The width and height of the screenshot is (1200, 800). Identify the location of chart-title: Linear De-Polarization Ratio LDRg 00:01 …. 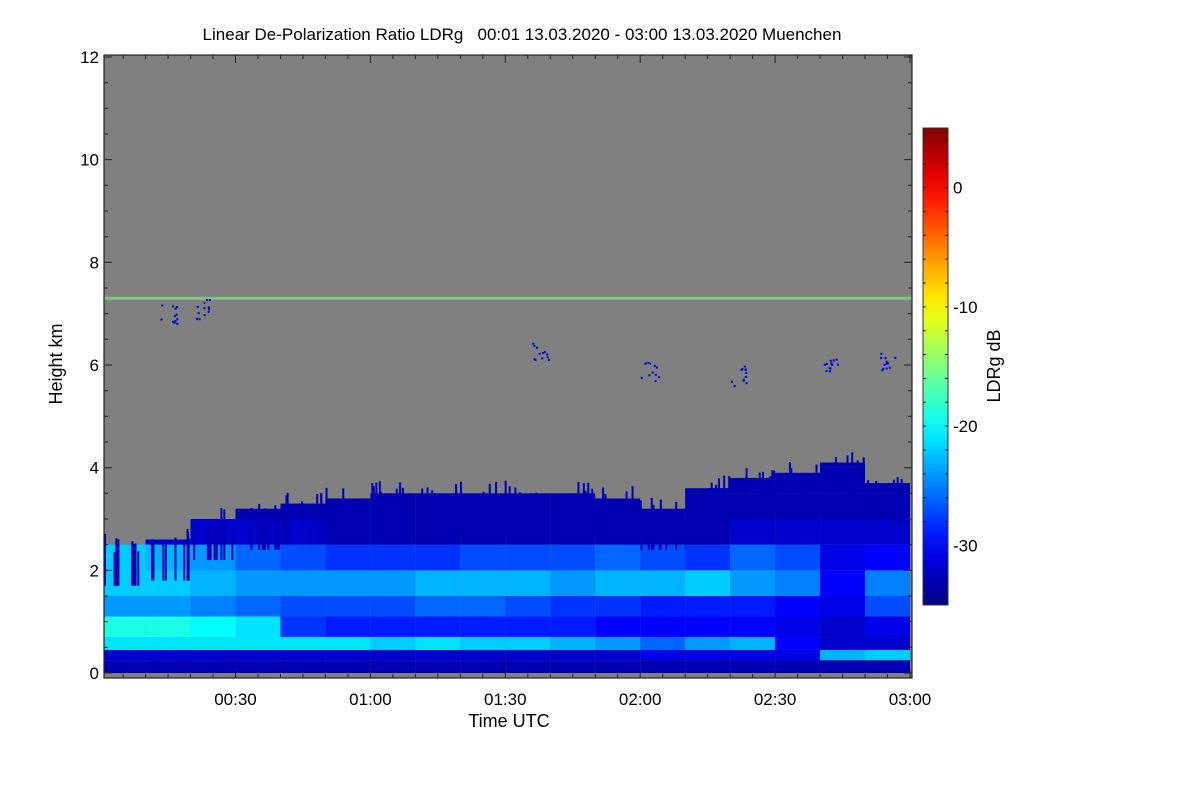
(522, 34).